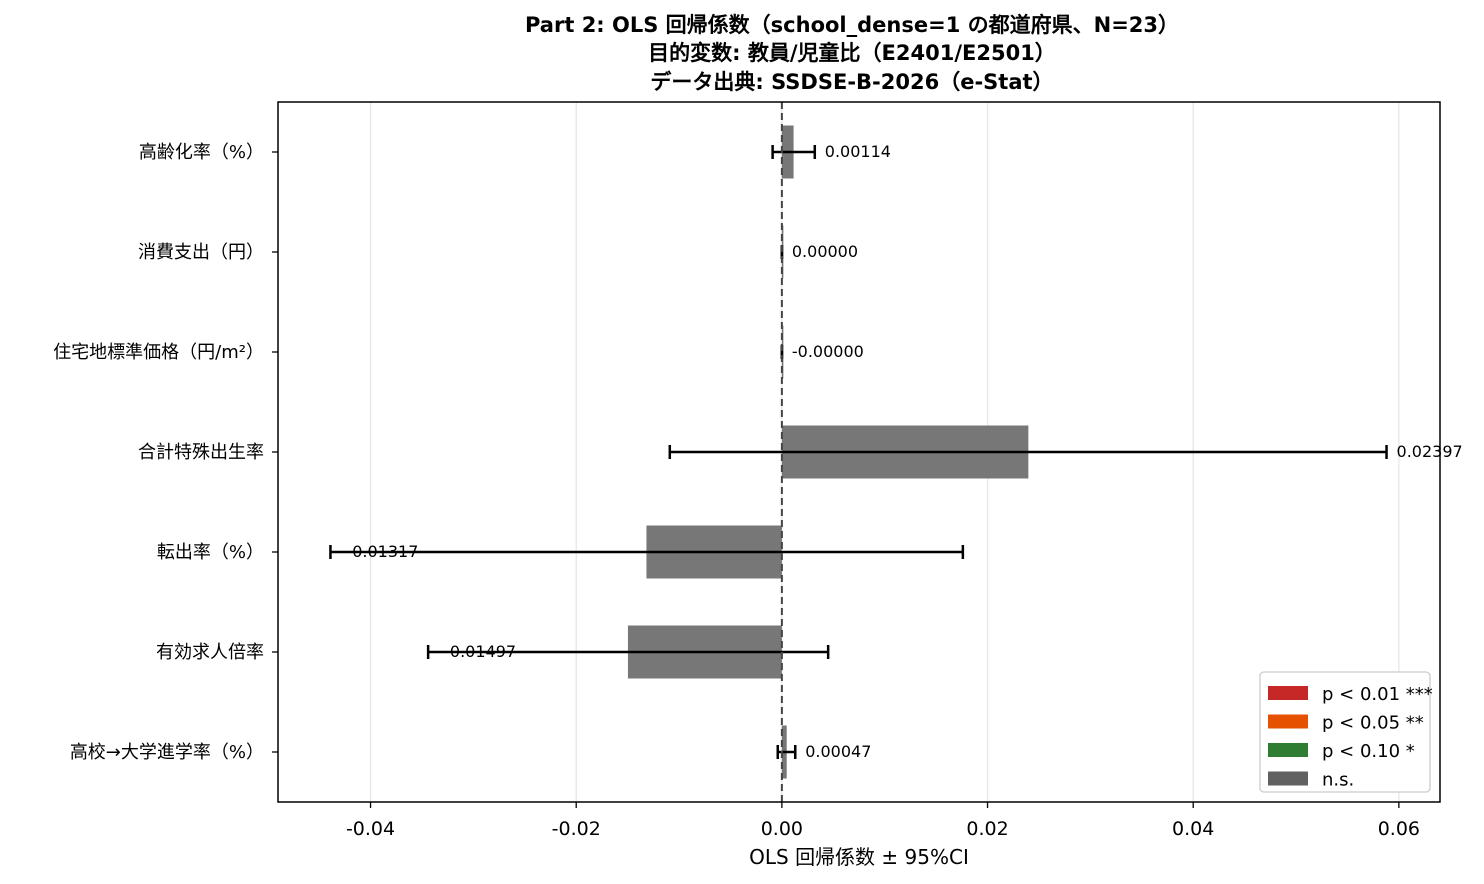  What do you see at coordinates (480, 651) in the screenshot?
I see `value-label: -0.01497` at bounding box center [480, 651].